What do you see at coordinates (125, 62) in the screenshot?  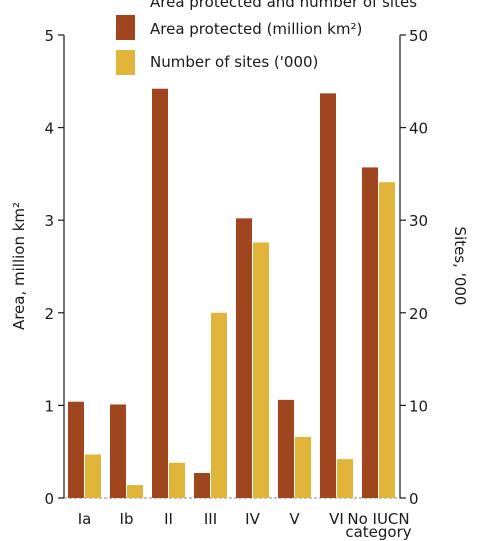 I see `legend-swatch-sites` at bounding box center [125, 62].